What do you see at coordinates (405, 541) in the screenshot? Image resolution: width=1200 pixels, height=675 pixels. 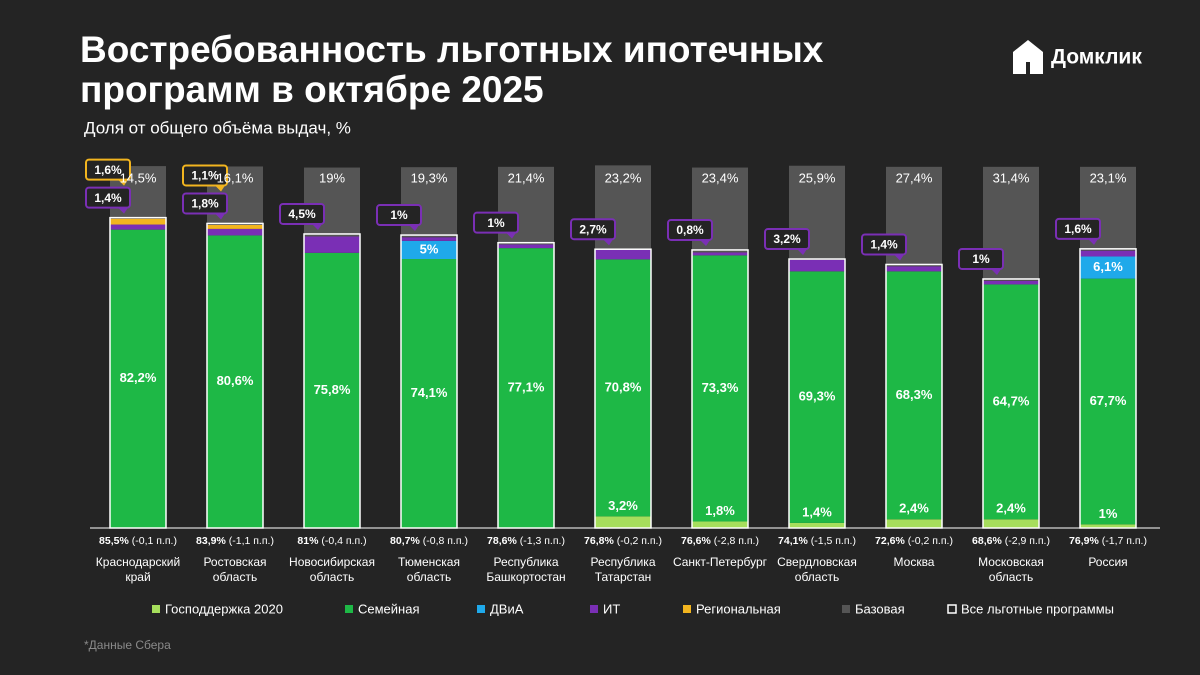 I see `total-value: 80,7%` at bounding box center [405, 541].